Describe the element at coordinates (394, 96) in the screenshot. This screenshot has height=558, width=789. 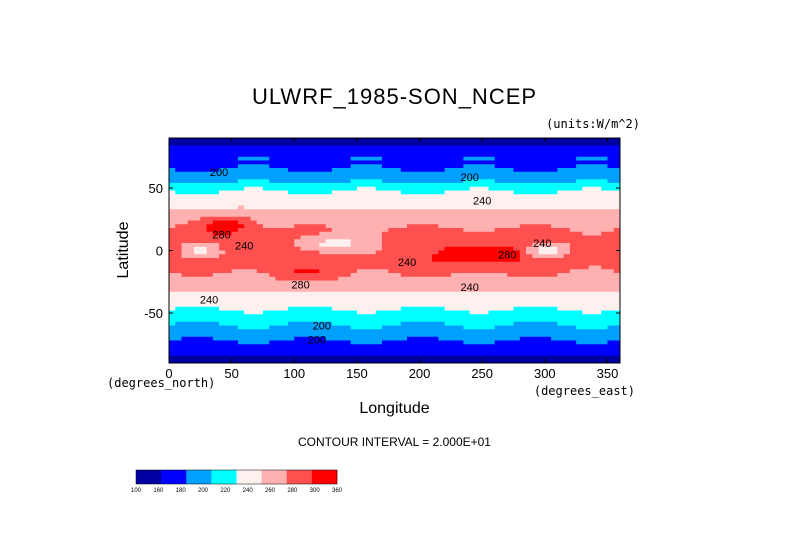
I see `chart-title: ULWRF_1985-SON_NCEP` at that location.